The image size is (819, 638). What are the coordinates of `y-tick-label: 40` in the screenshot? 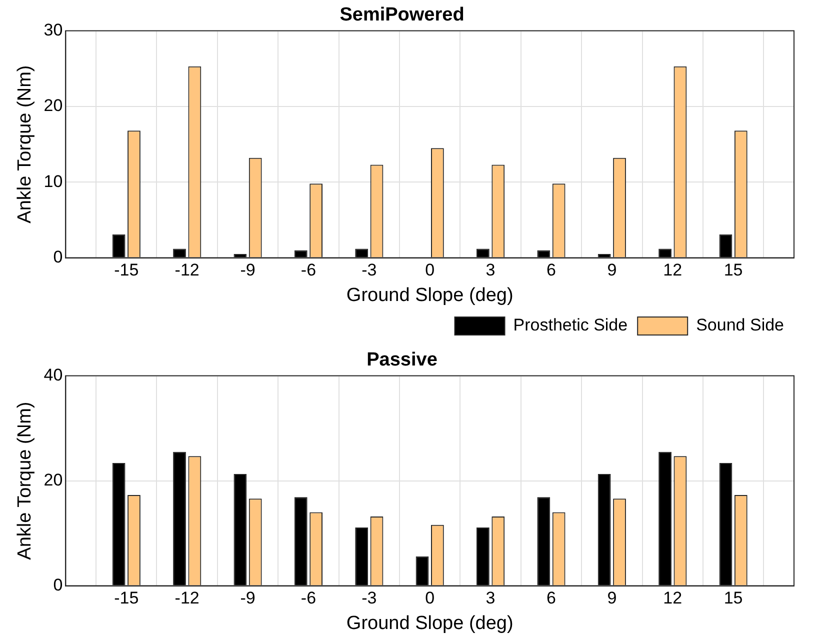 It's located at (53, 374).